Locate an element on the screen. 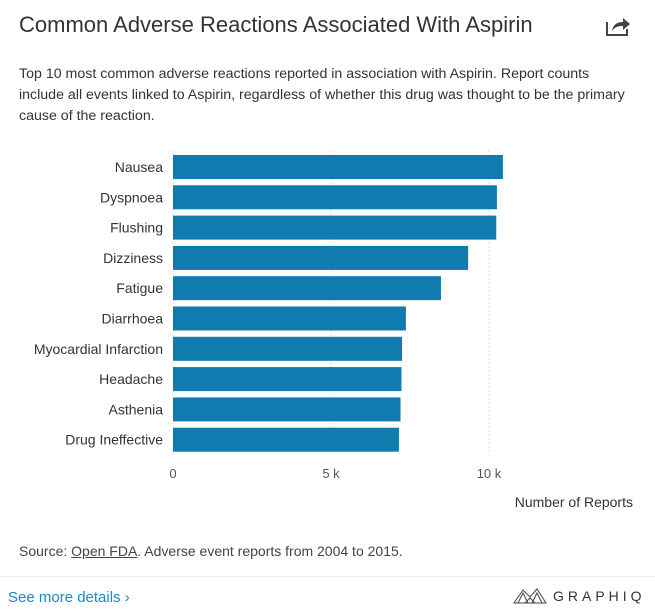 The image size is (655, 615). see-more-details-link: See more details › is located at coordinates (69, 597).